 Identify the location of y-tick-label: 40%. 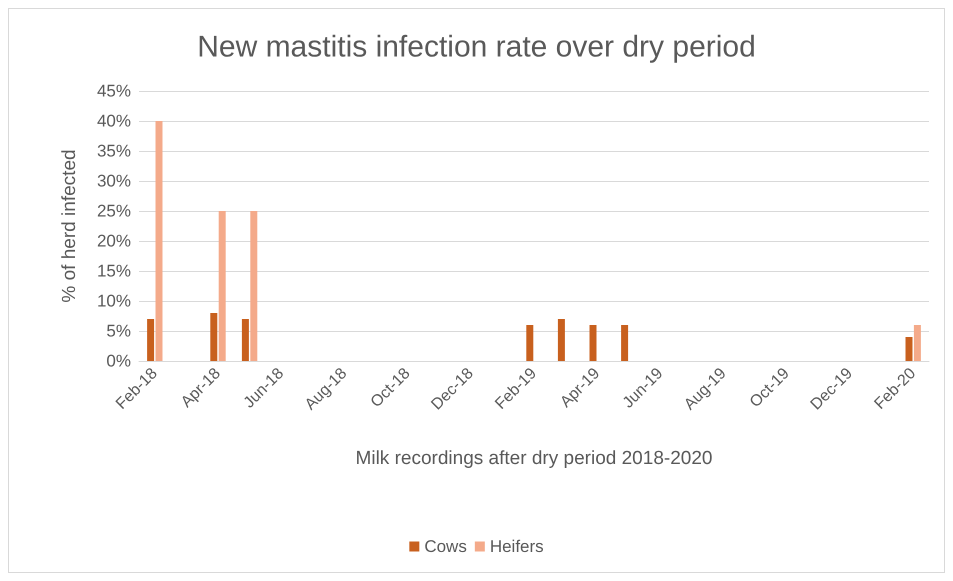
(113, 121).